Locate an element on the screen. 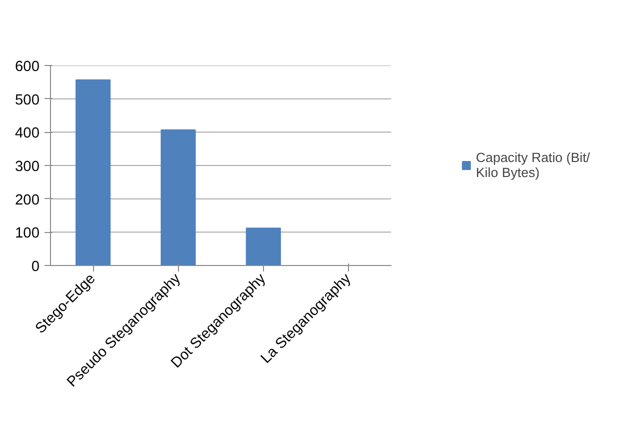 The width and height of the screenshot is (637, 426). y-tick-label: 0 is located at coordinates (35, 267).